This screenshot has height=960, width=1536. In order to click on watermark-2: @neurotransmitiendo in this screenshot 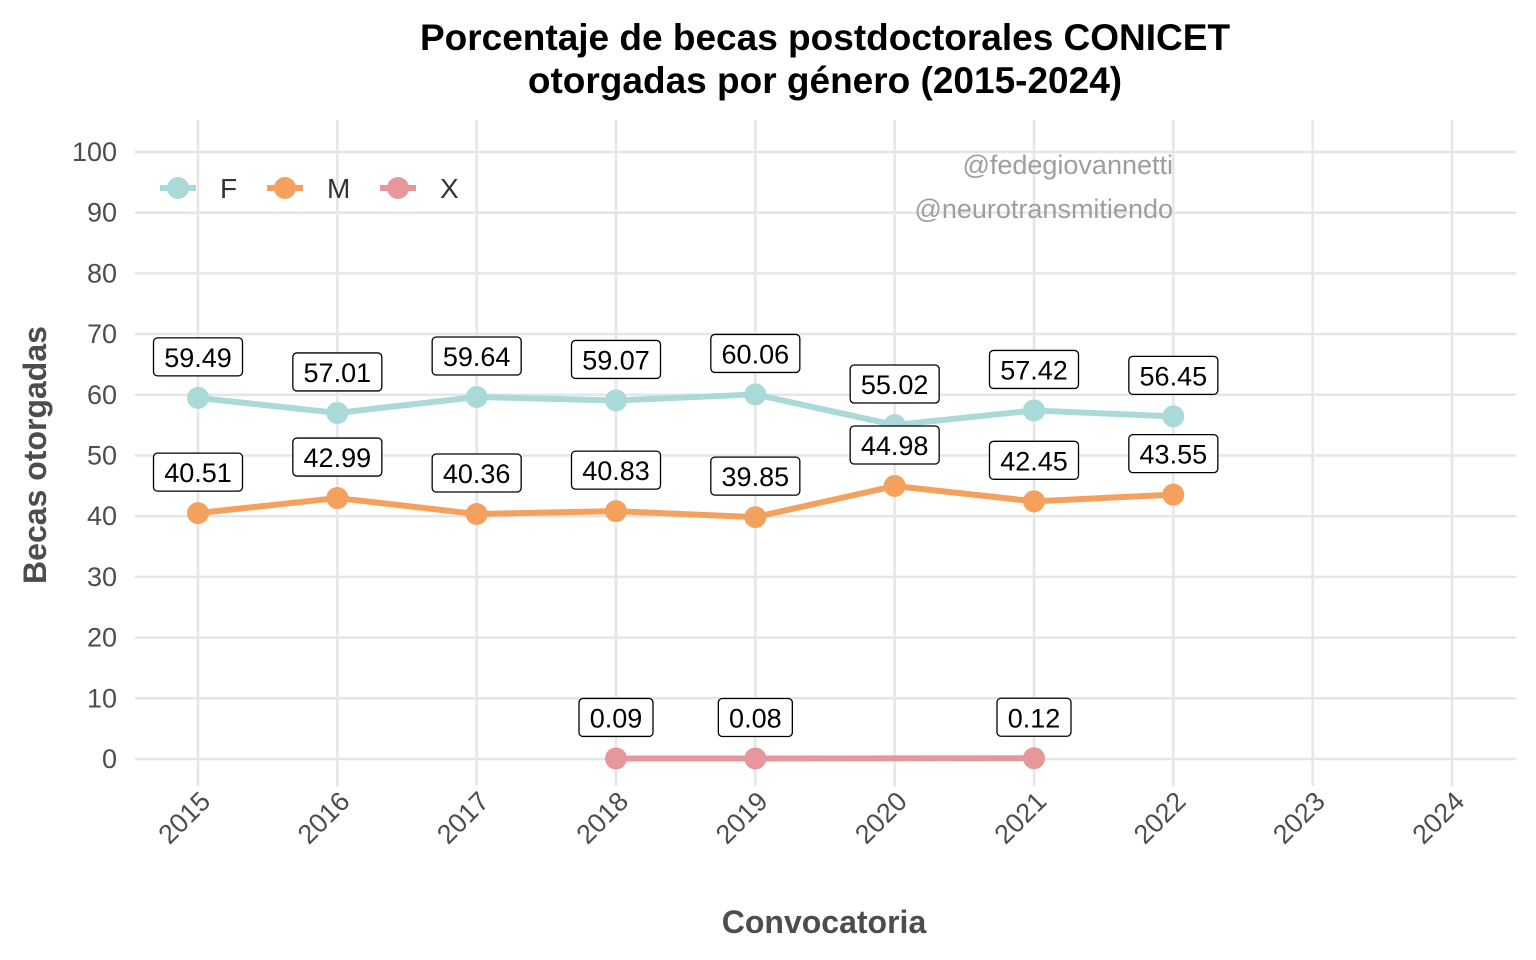, I will do `click(1043, 209)`.